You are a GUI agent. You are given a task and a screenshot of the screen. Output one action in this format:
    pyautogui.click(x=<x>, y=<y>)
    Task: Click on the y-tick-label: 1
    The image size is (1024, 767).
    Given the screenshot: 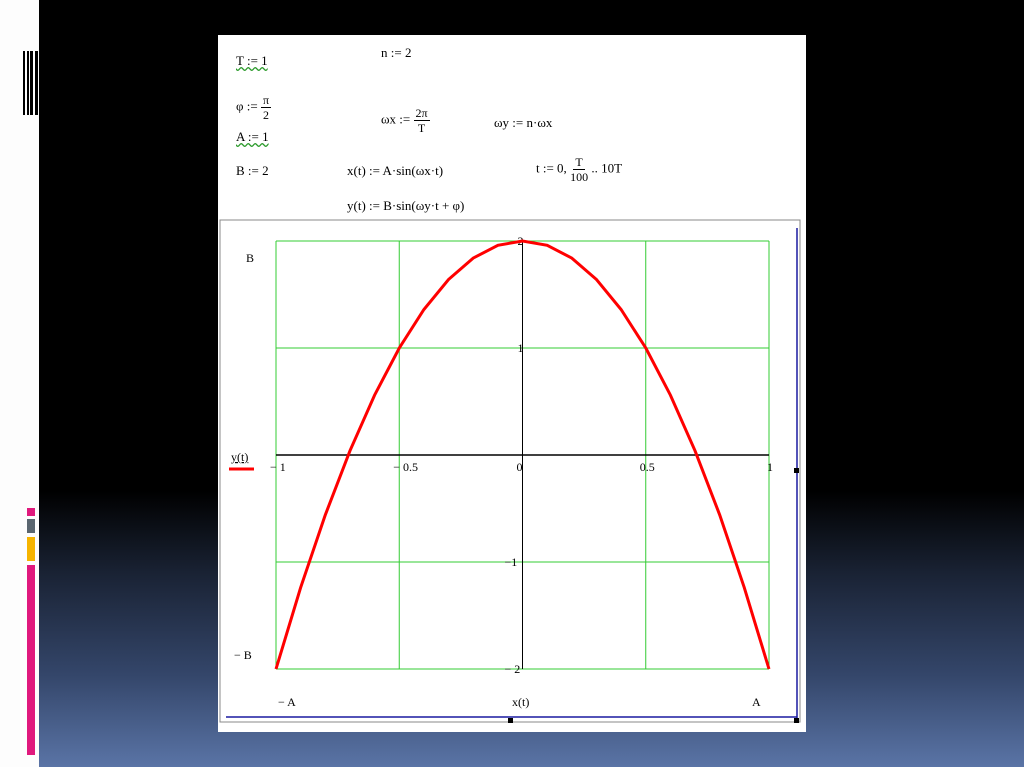 What is the action you would take?
    pyautogui.click(x=521, y=348)
    